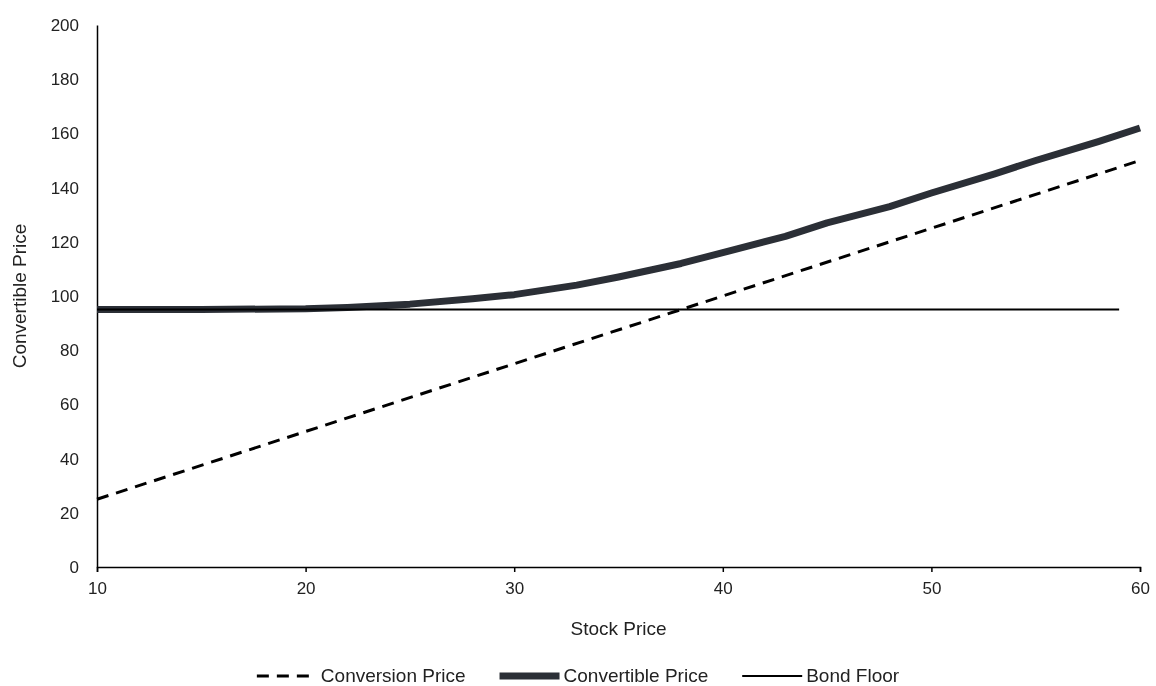 This screenshot has height=686, width=1156. Describe the element at coordinates (69, 405) in the screenshot. I see `y-tick-label: 60` at that location.